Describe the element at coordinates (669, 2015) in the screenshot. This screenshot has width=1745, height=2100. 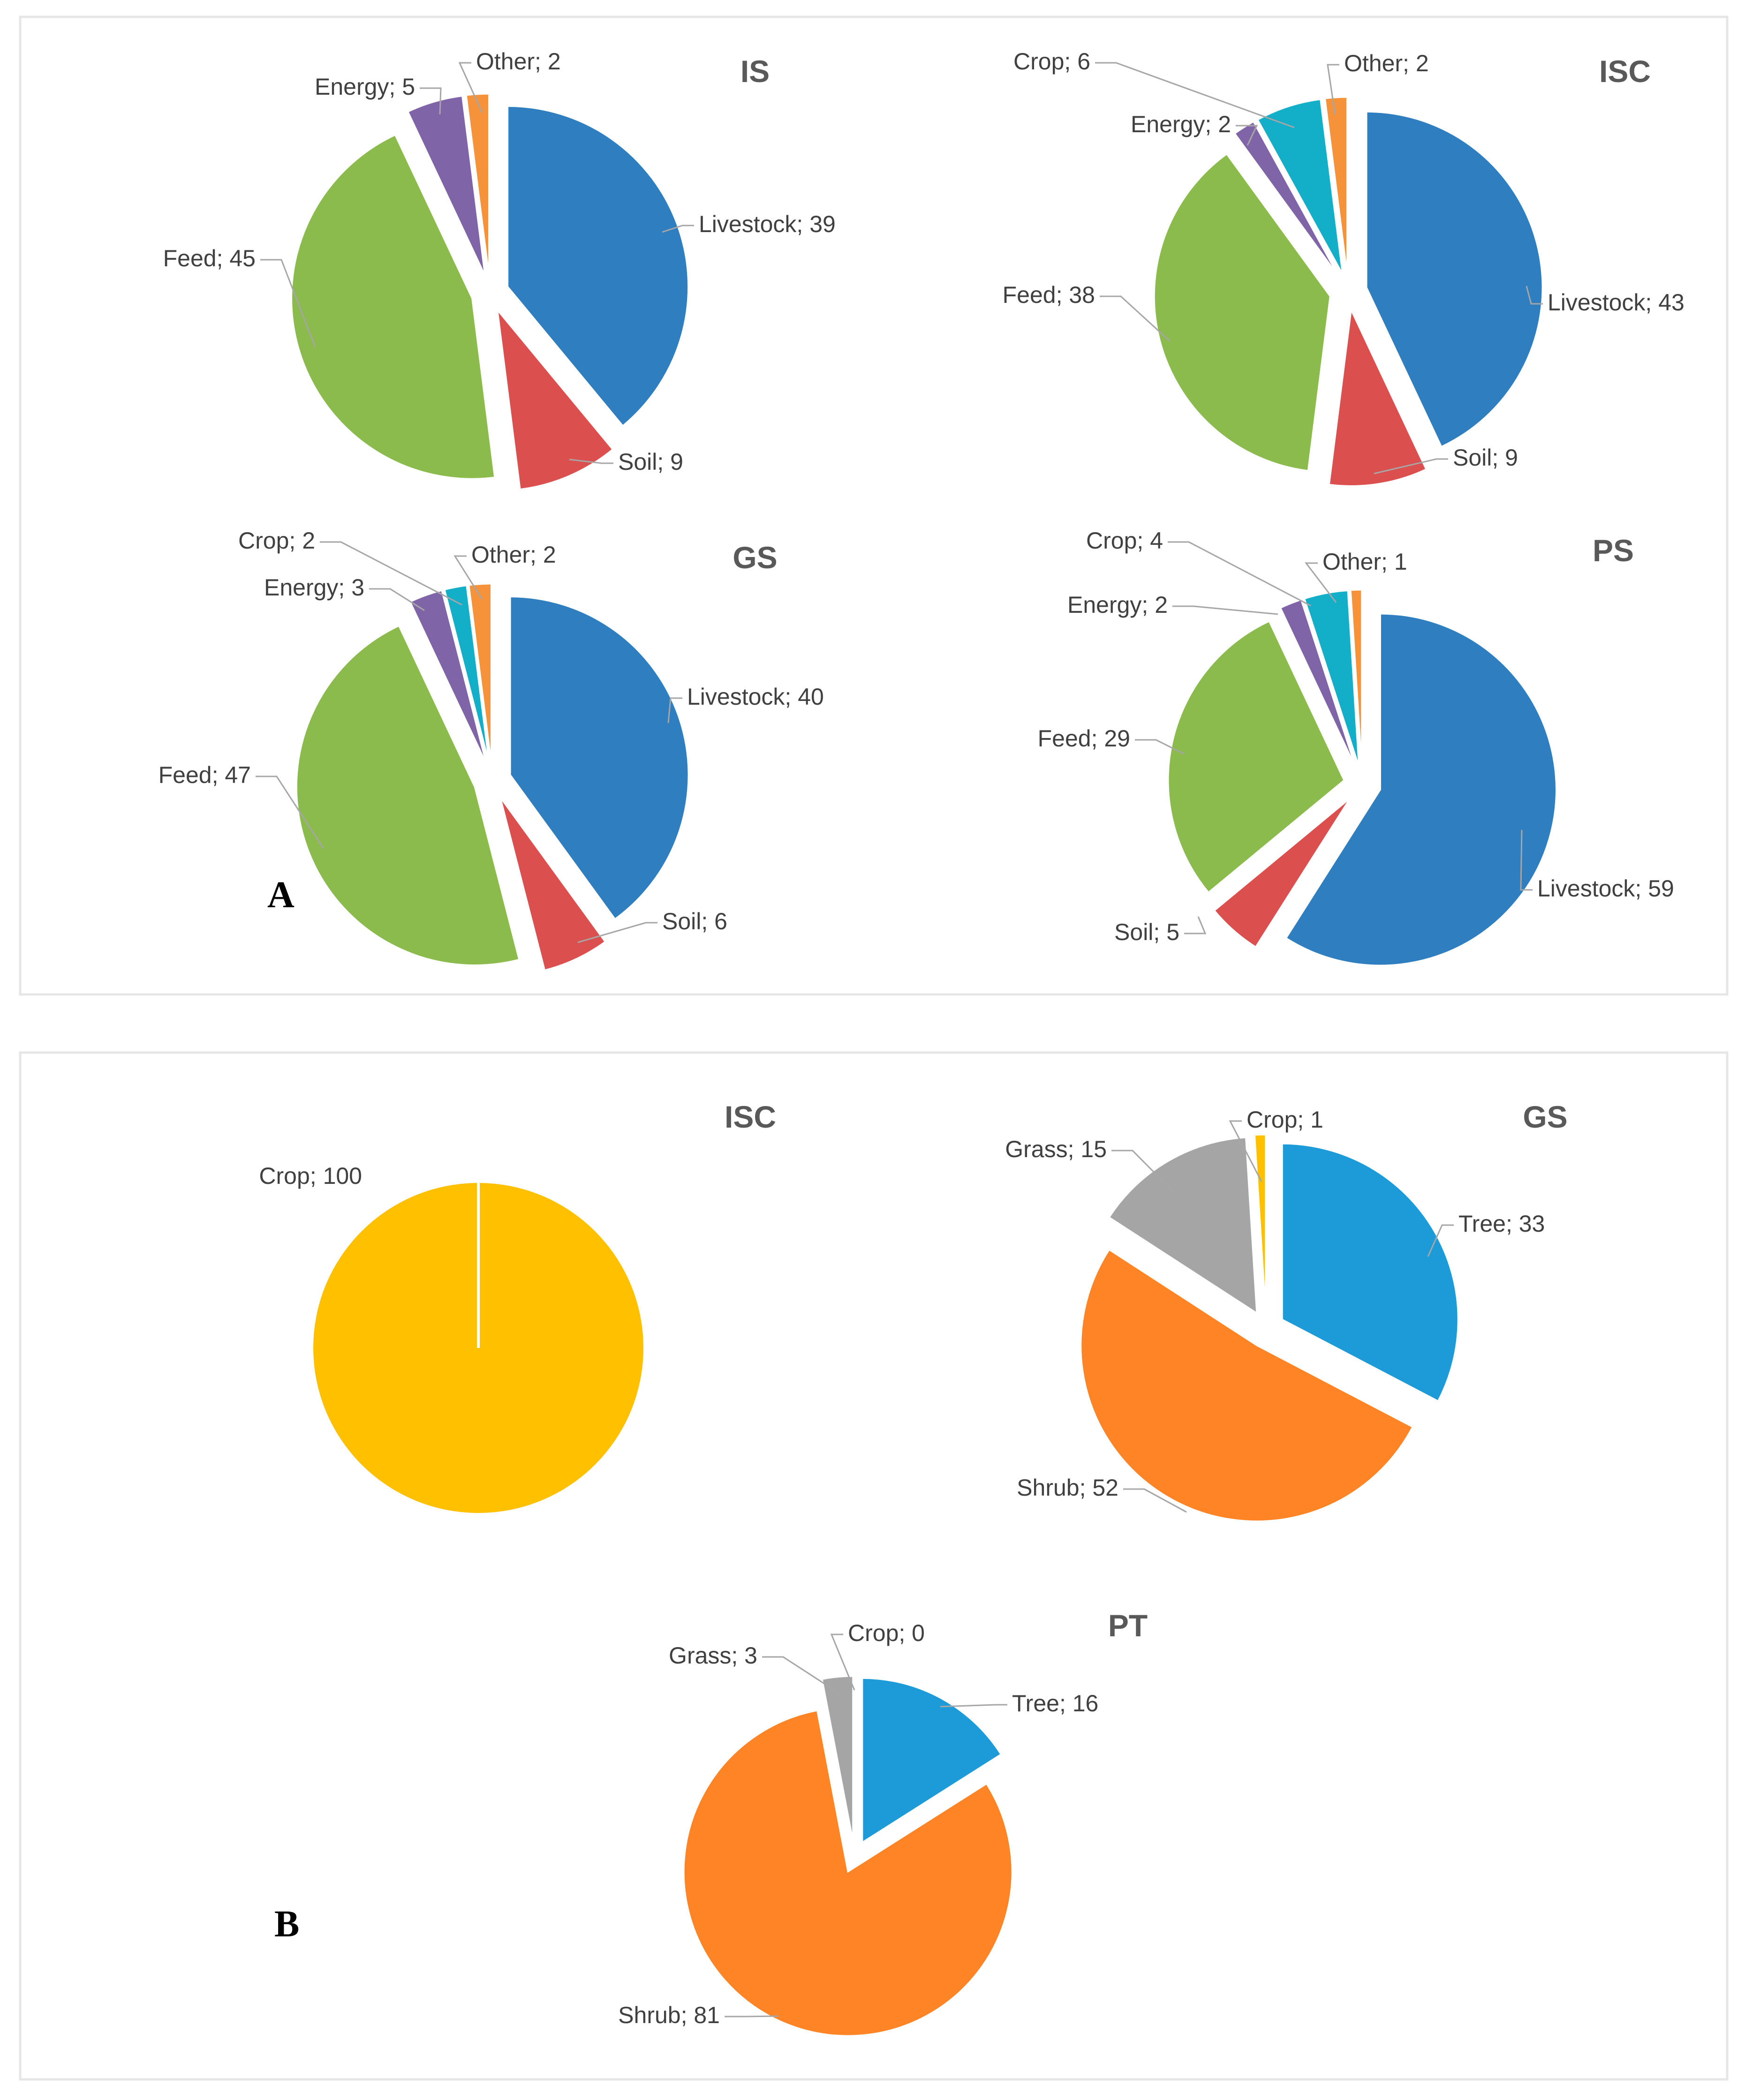
I see `chart-b-pt-label-shrub: Shrub; 81` at that location.